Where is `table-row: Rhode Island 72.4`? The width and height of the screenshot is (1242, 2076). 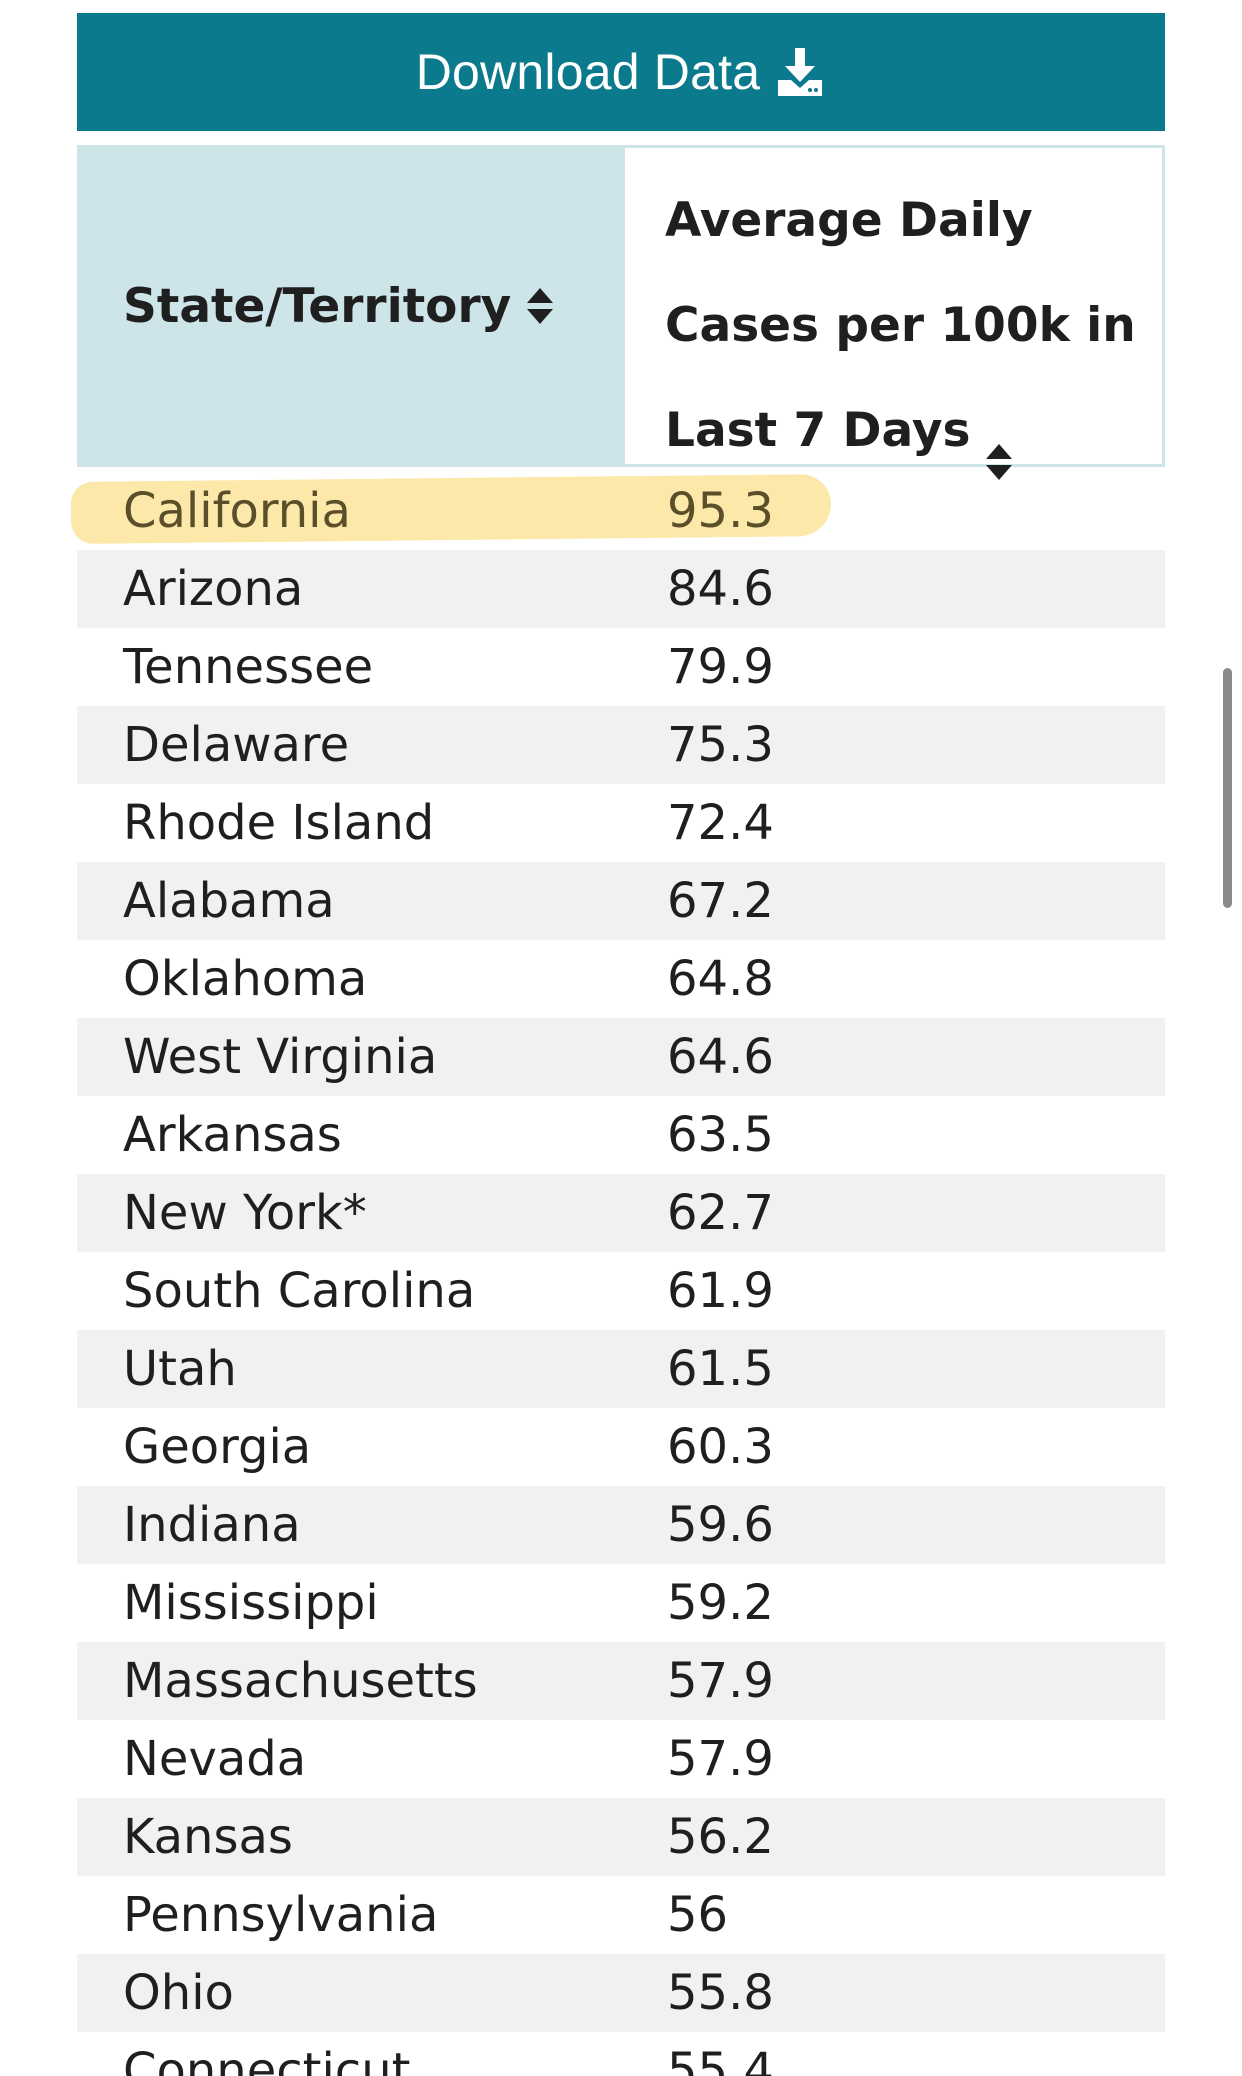 table-row: Rhode Island 72.4 is located at coordinates (621, 823).